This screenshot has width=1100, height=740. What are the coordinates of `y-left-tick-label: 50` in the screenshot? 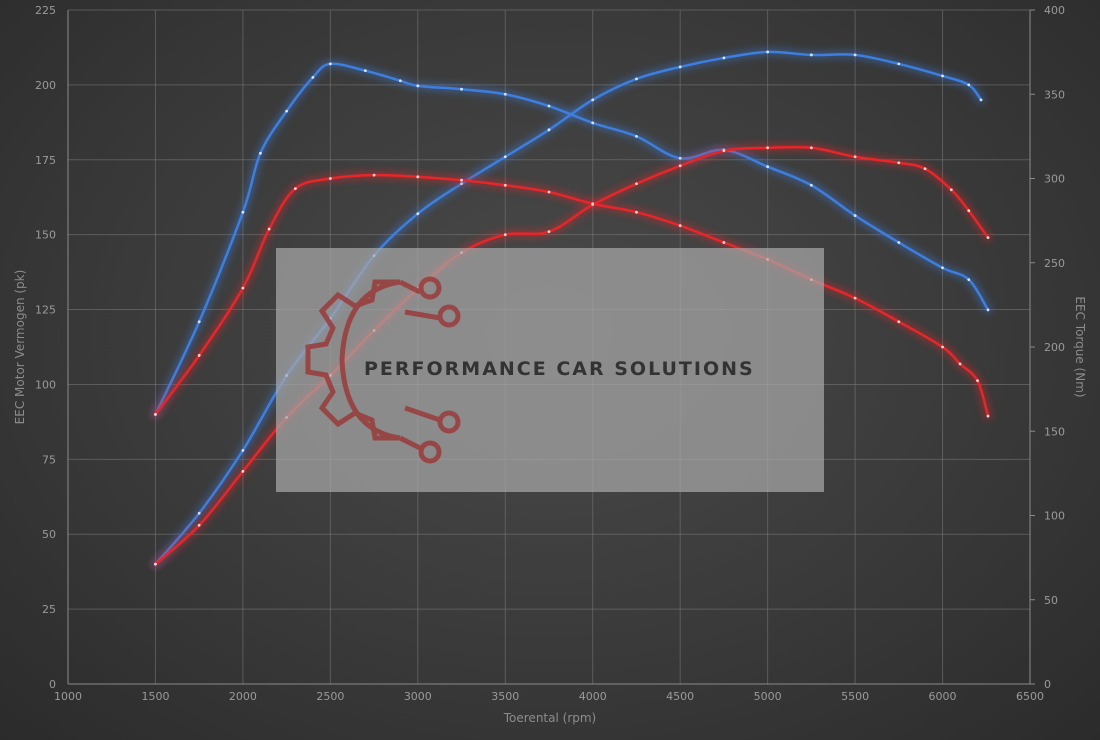 It's located at (49, 534).